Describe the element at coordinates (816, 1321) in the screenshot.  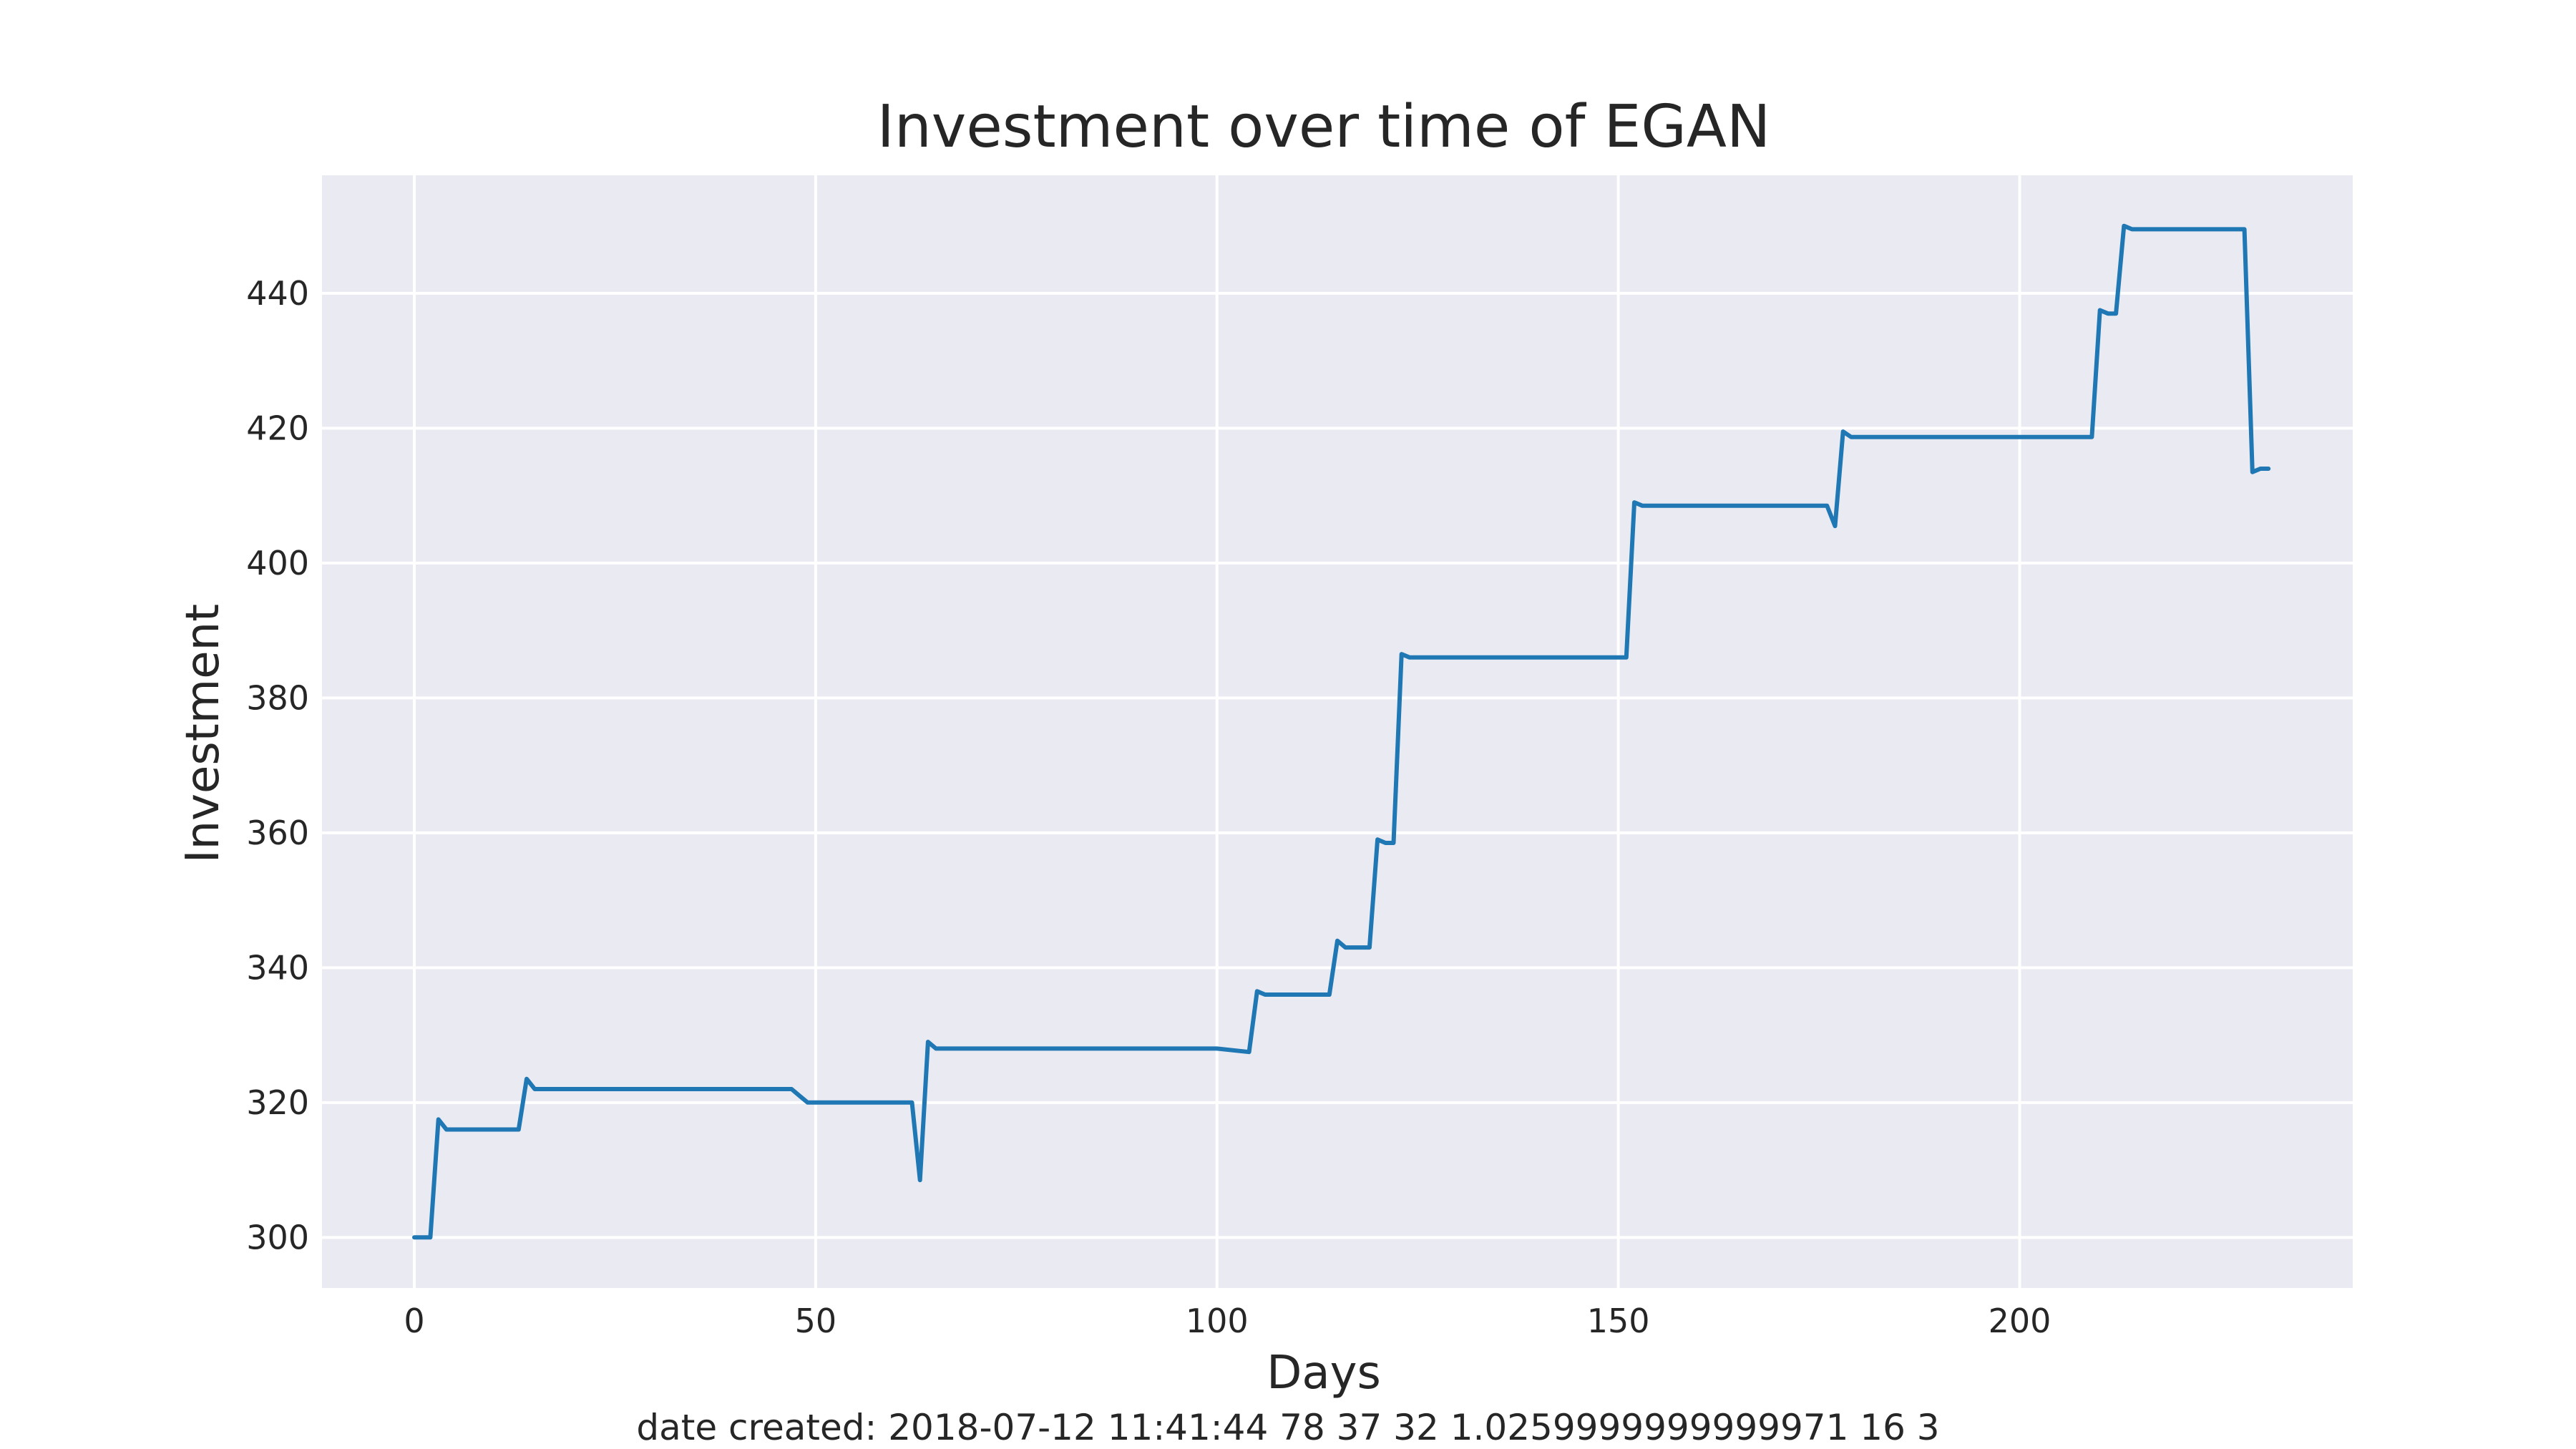
I see `x-tick-label: 50` at that location.